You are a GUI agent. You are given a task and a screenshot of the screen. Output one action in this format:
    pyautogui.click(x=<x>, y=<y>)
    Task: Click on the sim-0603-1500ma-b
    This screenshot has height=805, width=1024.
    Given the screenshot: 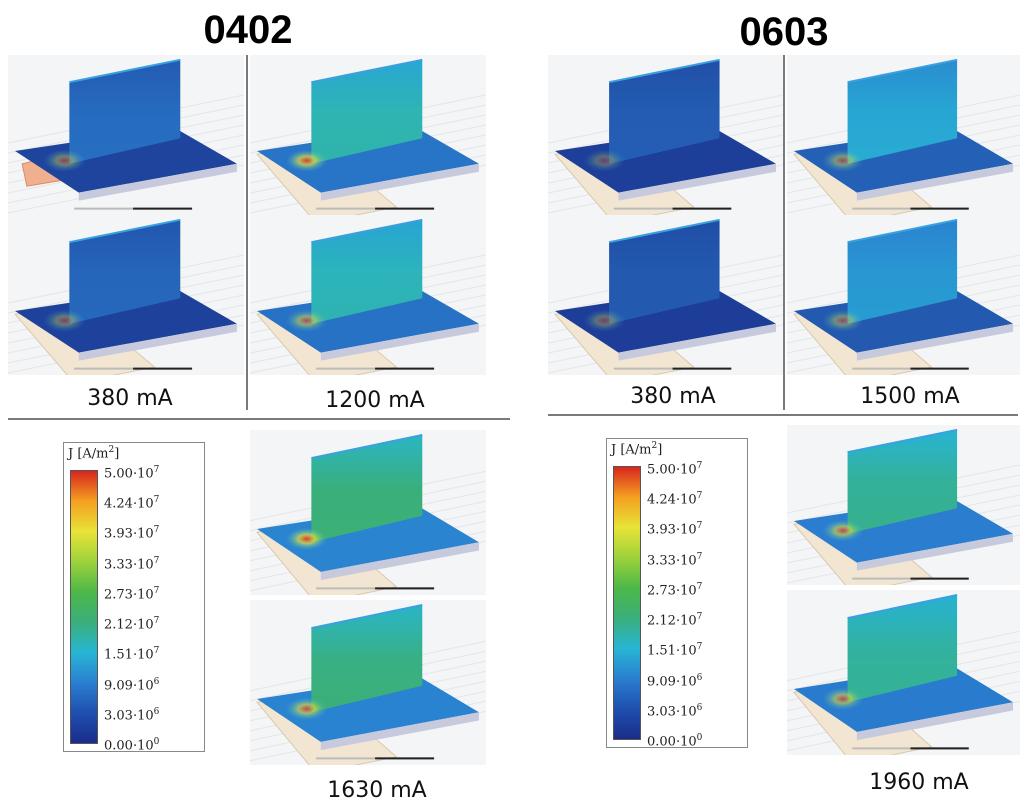 What is the action you would take?
    pyautogui.click(x=903, y=295)
    